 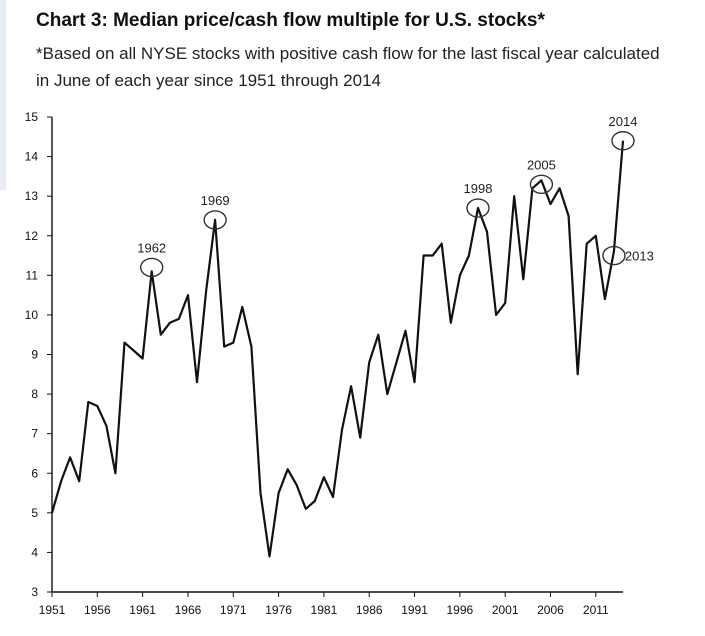 I want to click on x-tick-label: 2001, so click(x=505, y=610).